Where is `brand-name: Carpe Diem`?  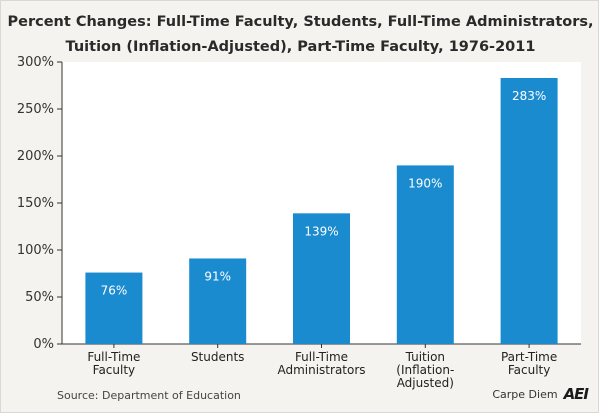 brand-name: Carpe Diem is located at coordinates (525, 394).